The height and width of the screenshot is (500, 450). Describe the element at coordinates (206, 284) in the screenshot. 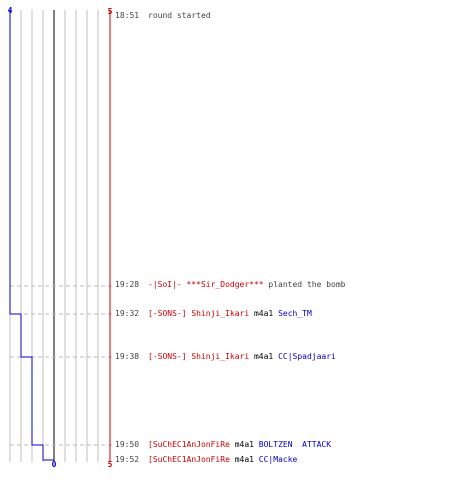

I see `event-segment: -|SoI|- ***Sir_Dodger***` at that location.